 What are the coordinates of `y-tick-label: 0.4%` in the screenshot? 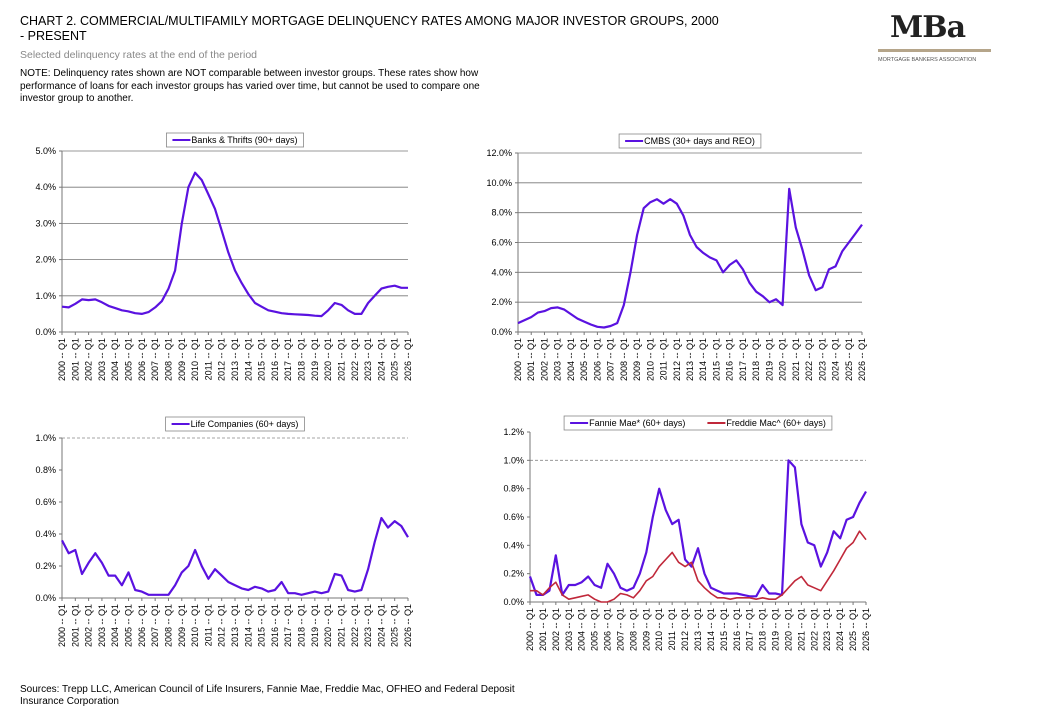 It's located at (45, 534).